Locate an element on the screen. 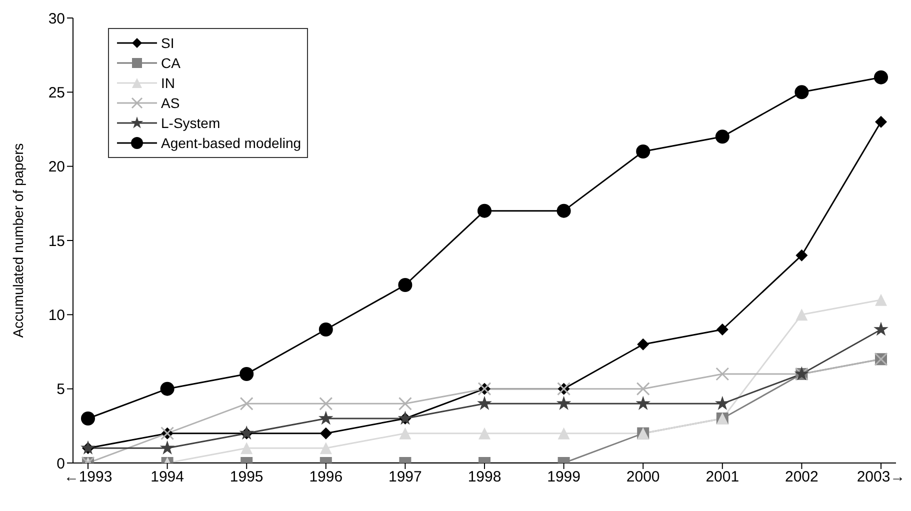  x-tick-label: 2003→ is located at coordinates (881, 477).